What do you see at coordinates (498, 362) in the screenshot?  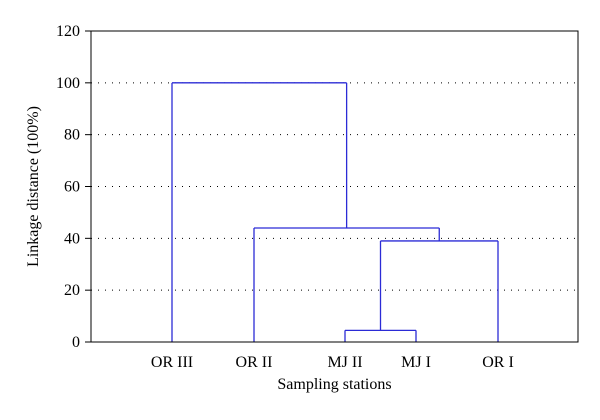 I see `x-category-label: OR I` at bounding box center [498, 362].